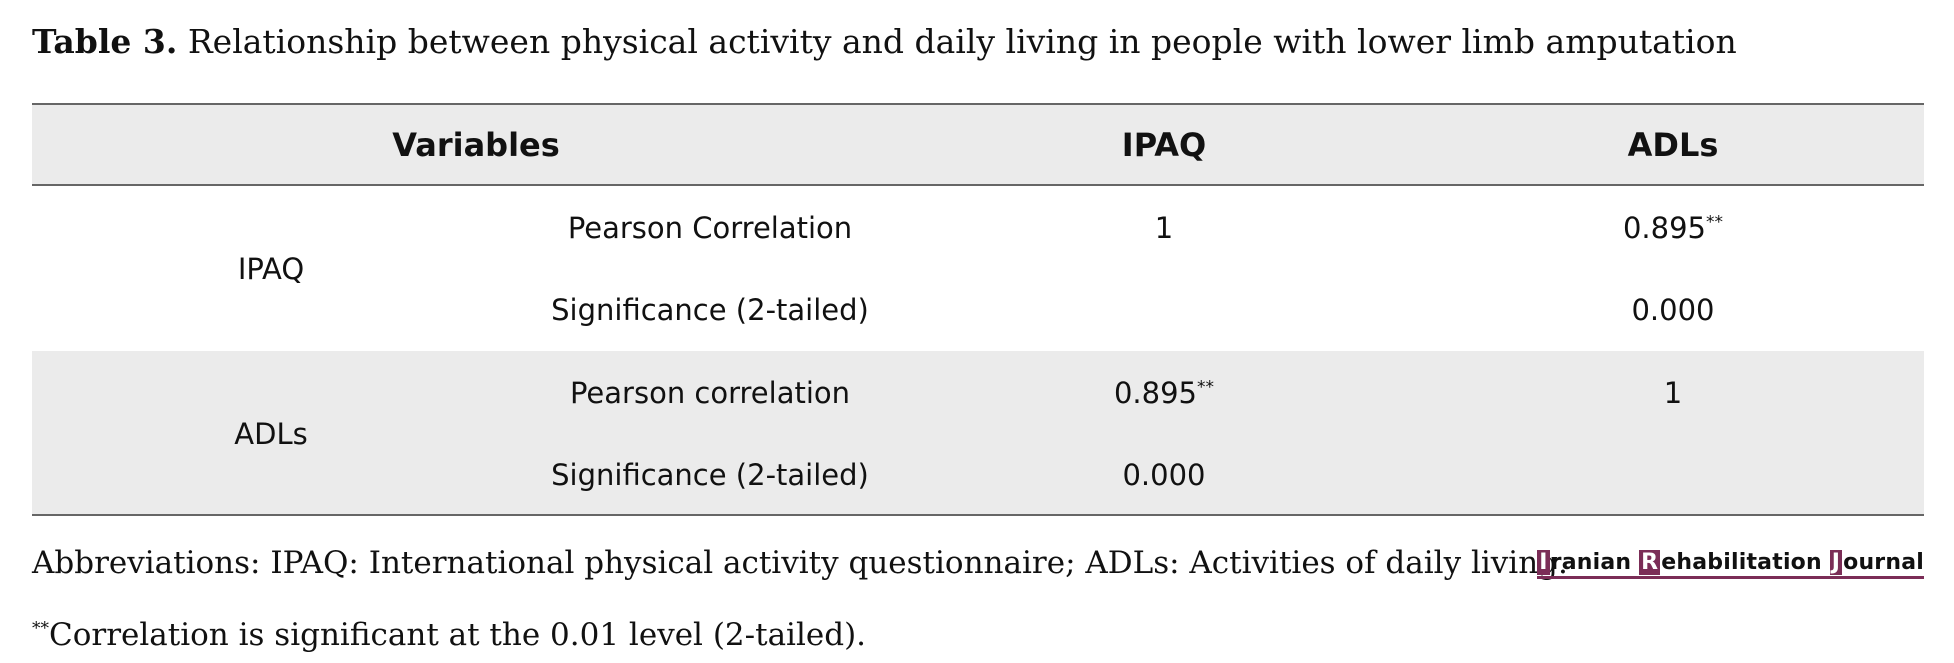 This screenshot has width=1954, height=663. What do you see at coordinates (1673, 310) in the screenshot?
I see `cell-ipaq-adls-sig: 0.000` at bounding box center [1673, 310].